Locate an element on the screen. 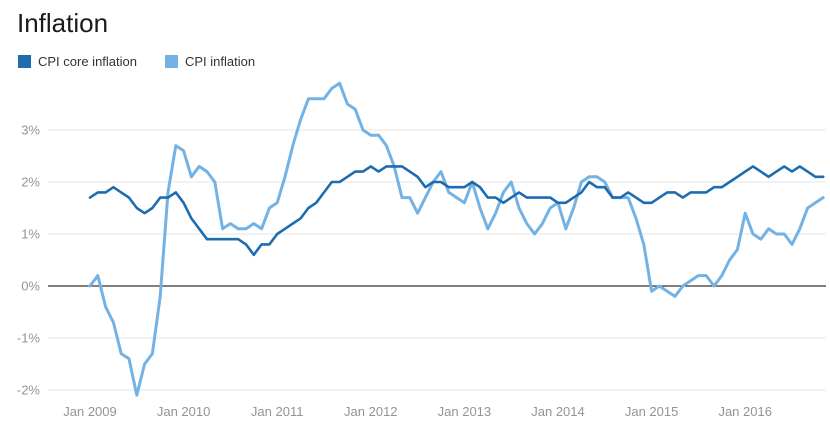 Image resolution: width=830 pixels, height=436 pixels. legend-label-cpi-inflation: CPI inflation is located at coordinates (220, 61).